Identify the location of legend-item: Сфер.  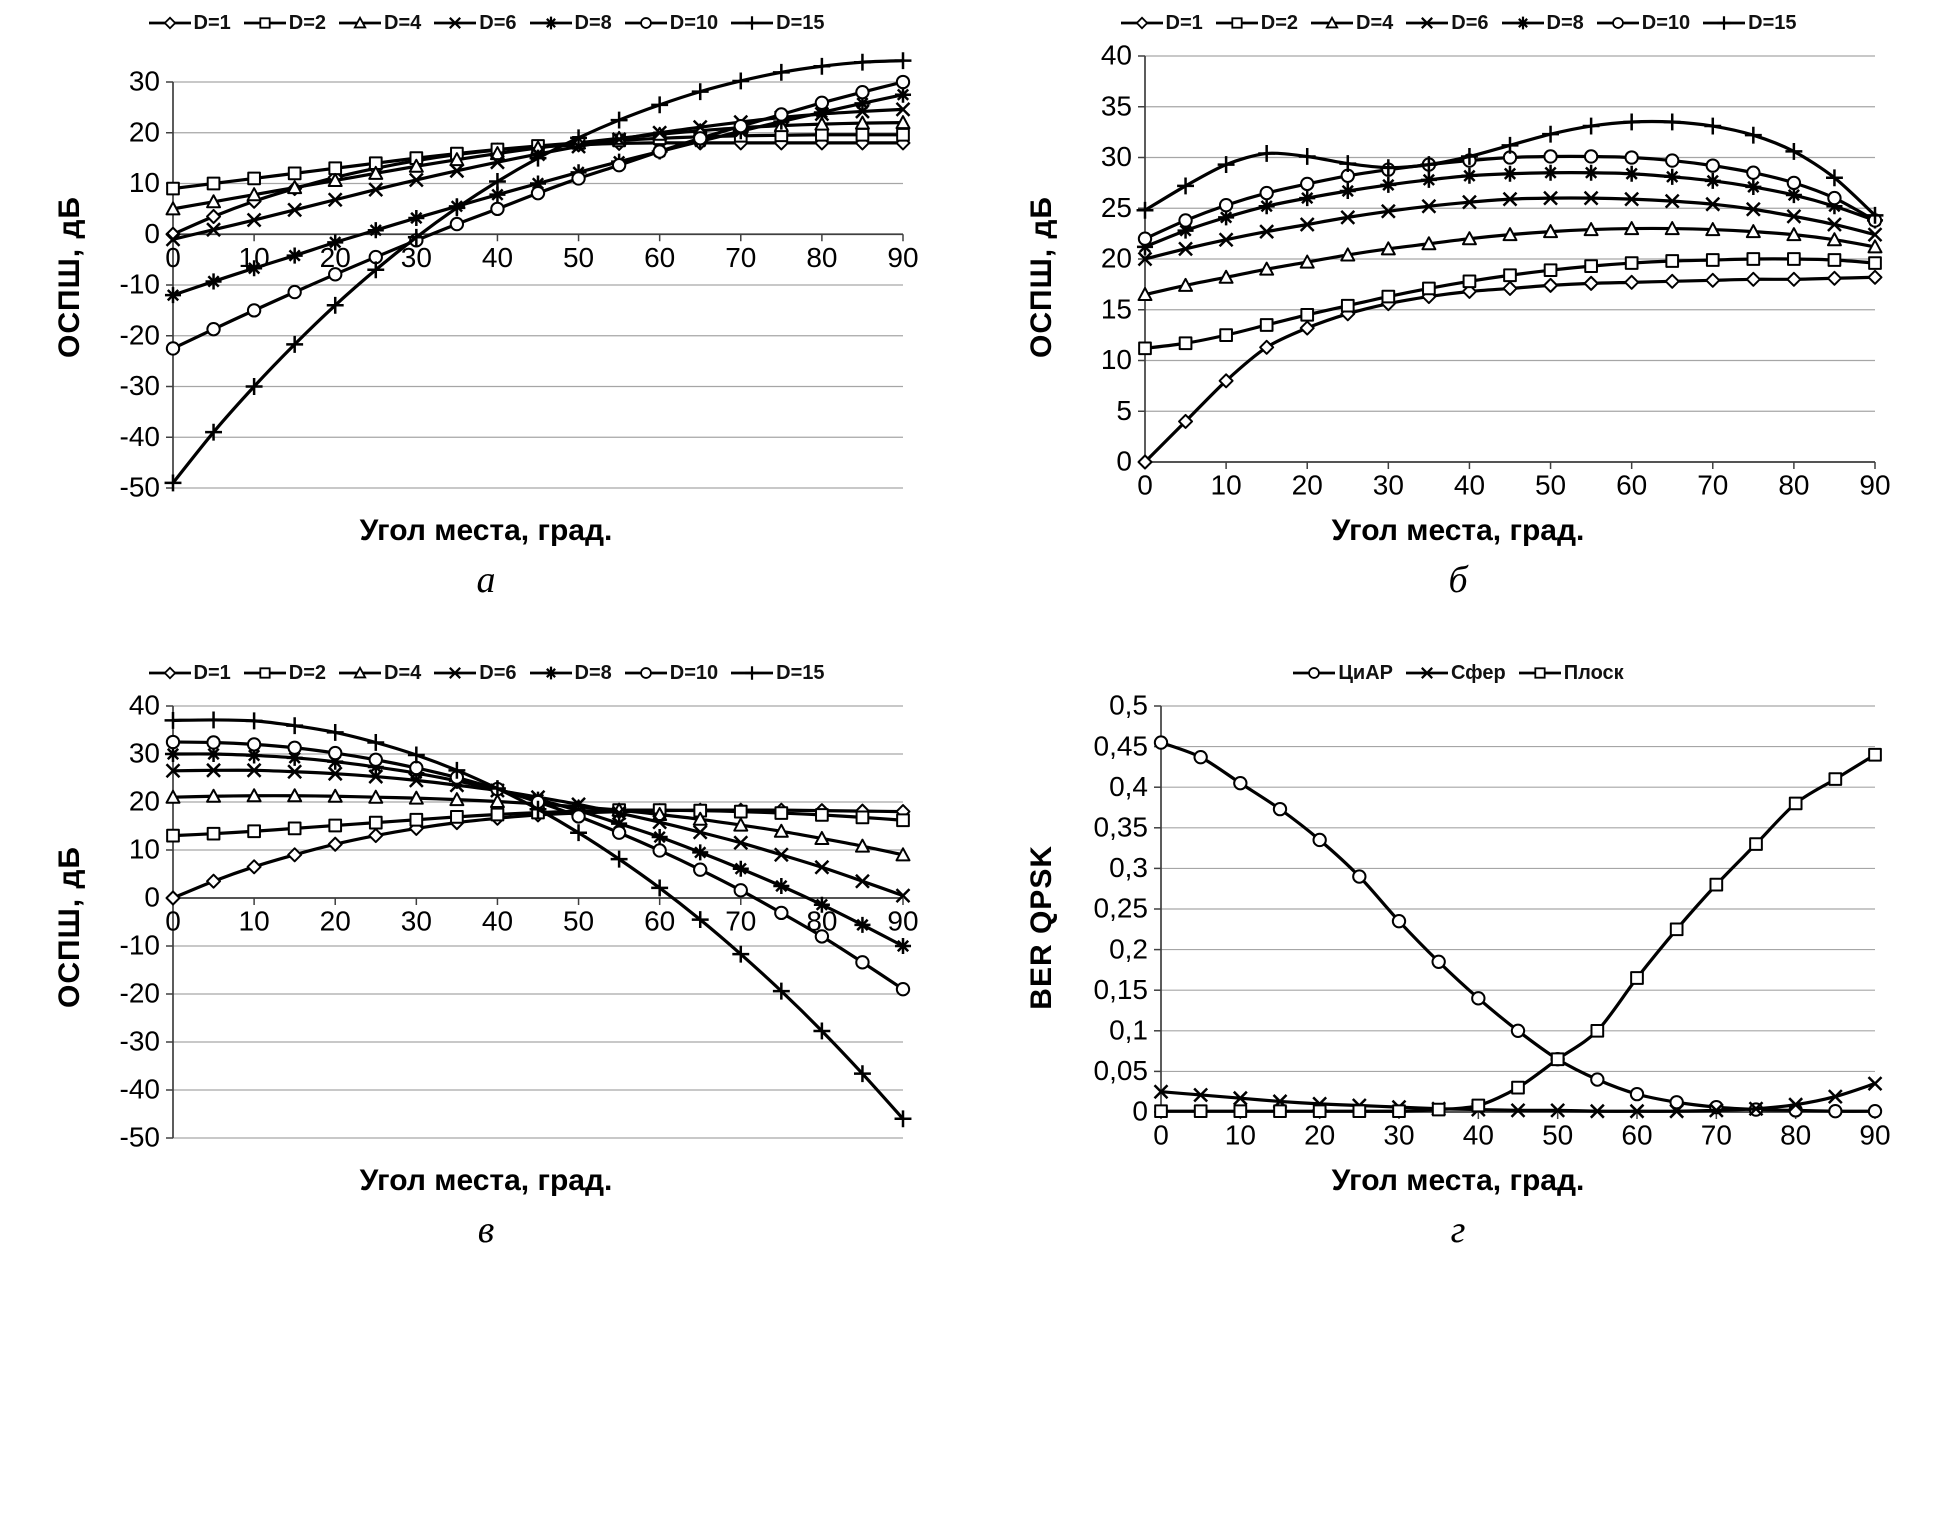
(1455, 673).